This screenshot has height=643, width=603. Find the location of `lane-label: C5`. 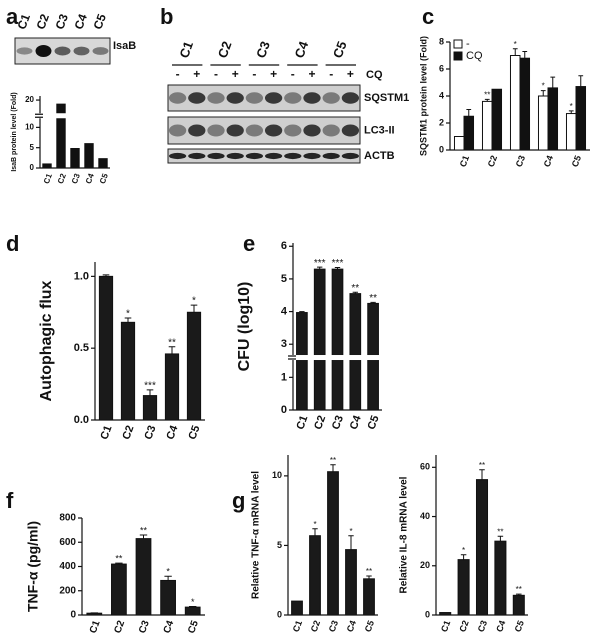

lane-label: C5 is located at coordinates (100, 22).